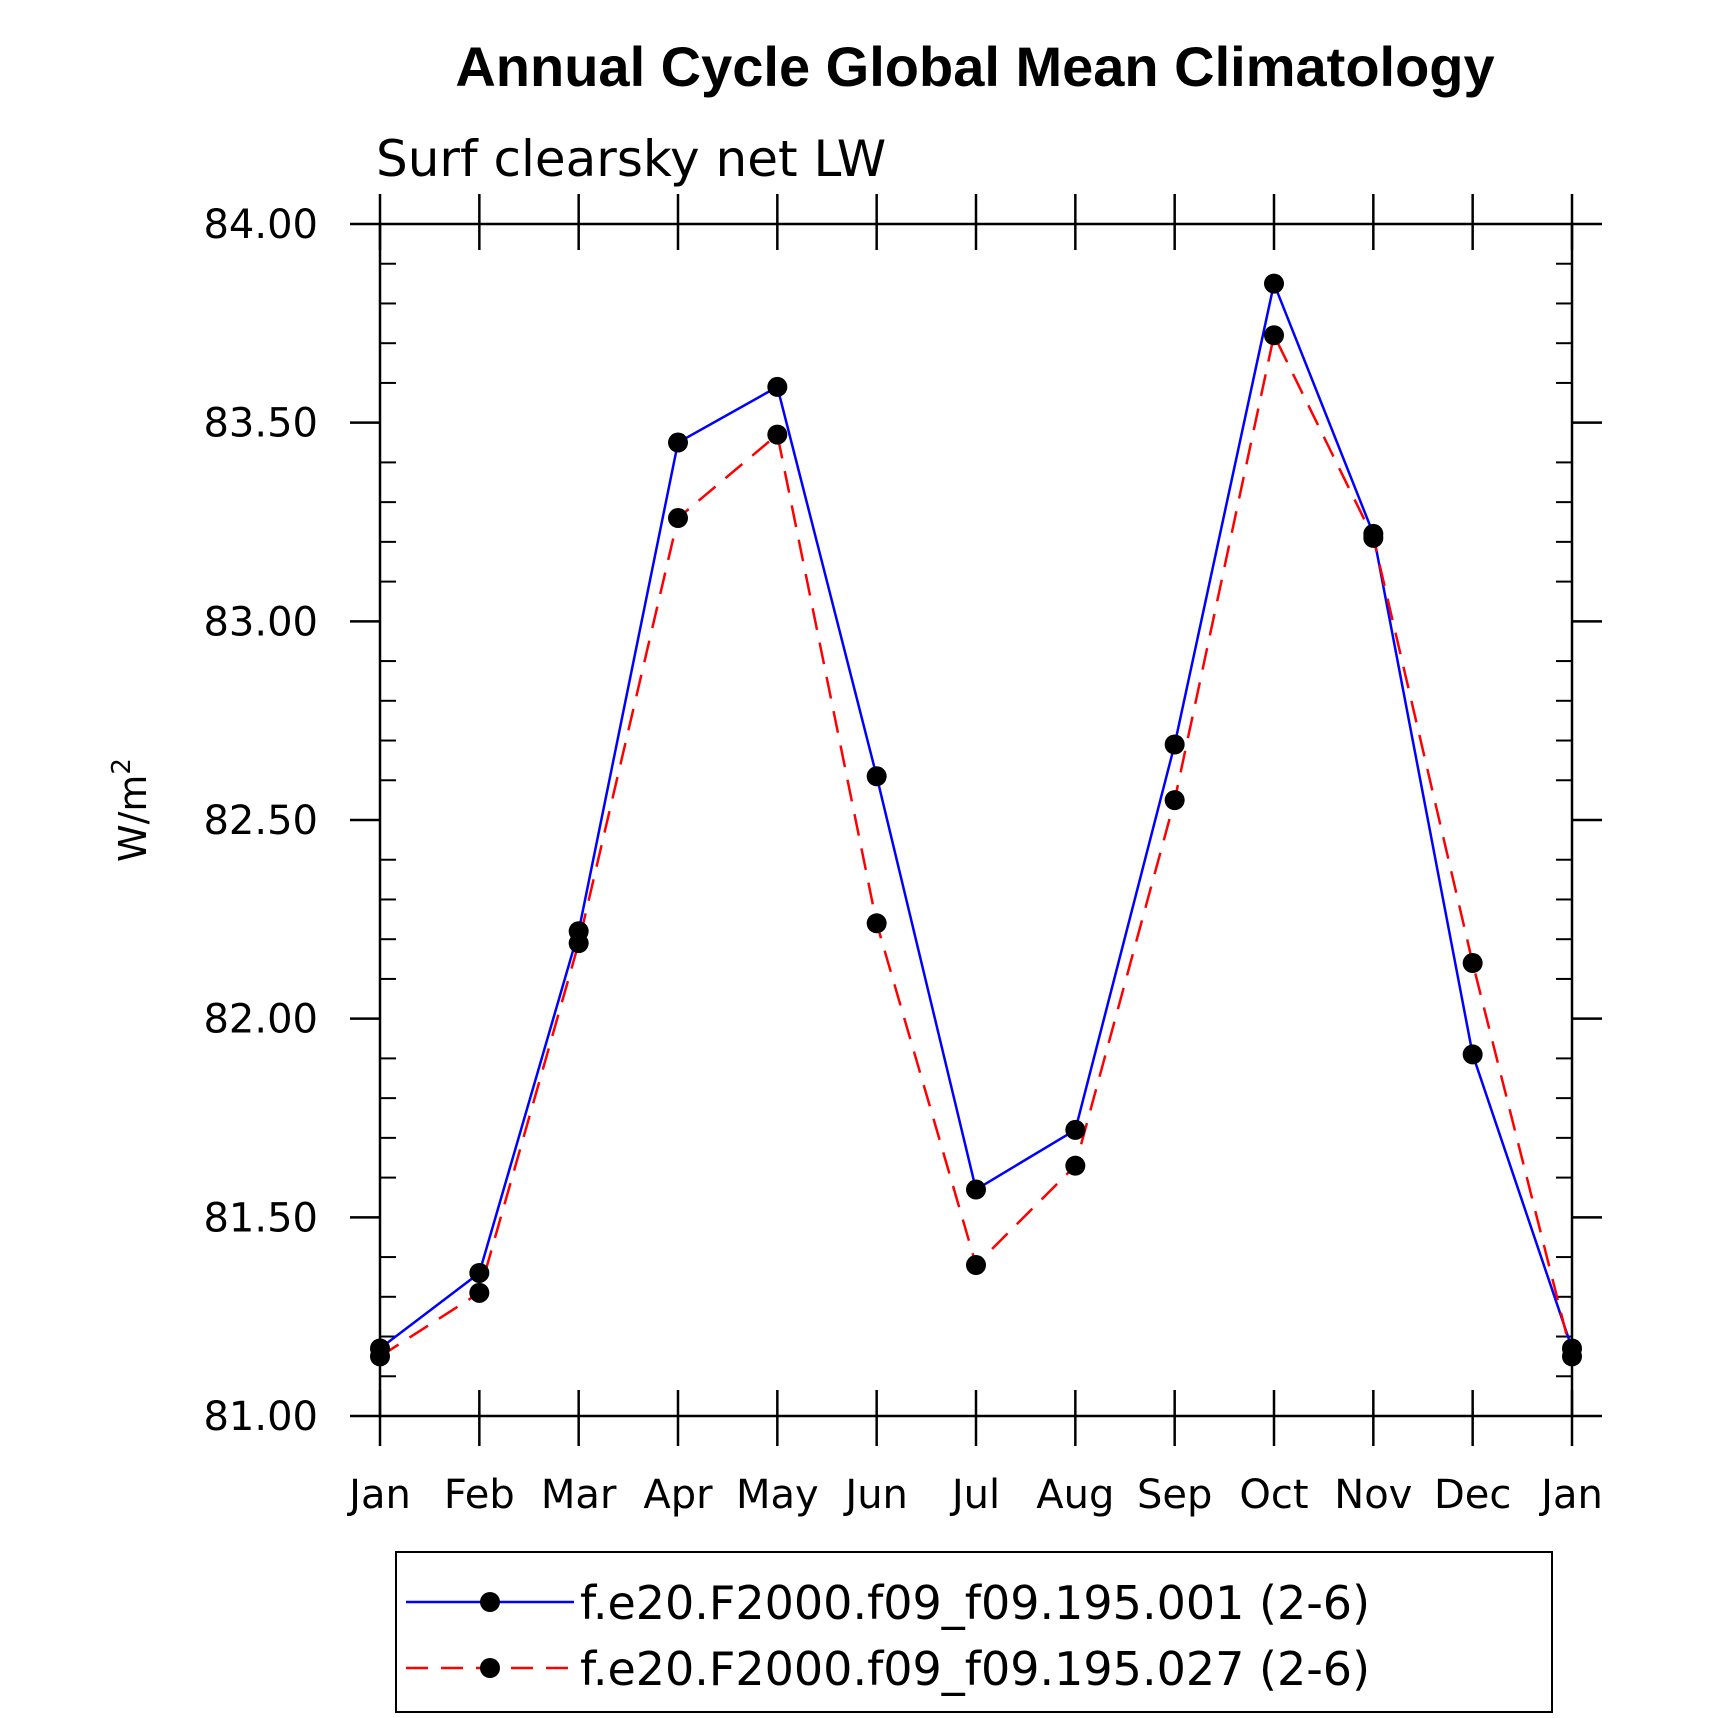 Image resolution: width=1710 pixels, height=1718 pixels. What do you see at coordinates (133, 818) in the screenshot?
I see `y-axis-label-base: W/m` at bounding box center [133, 818].